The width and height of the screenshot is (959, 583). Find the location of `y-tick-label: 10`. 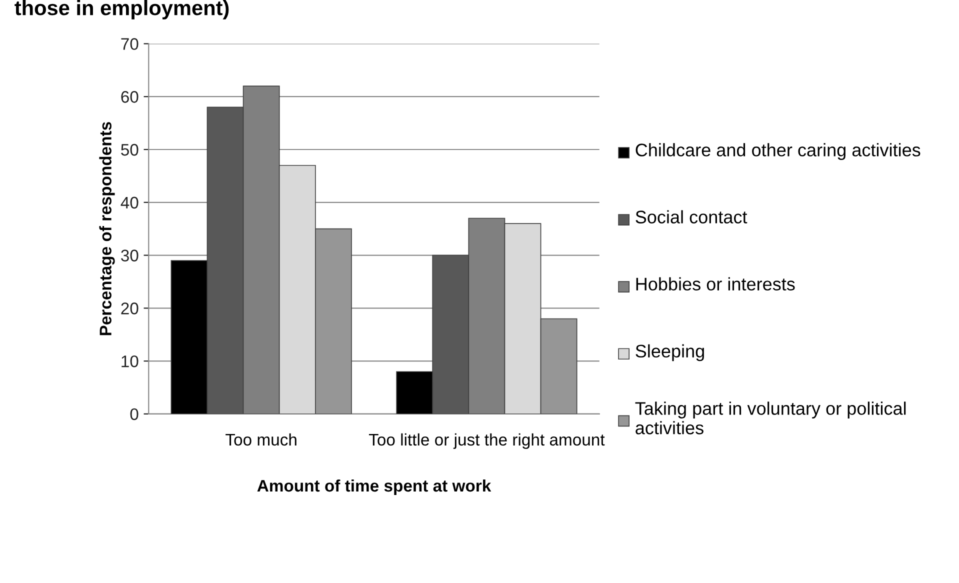

y-tick-label: 10 is located at coordinates (130, 361).